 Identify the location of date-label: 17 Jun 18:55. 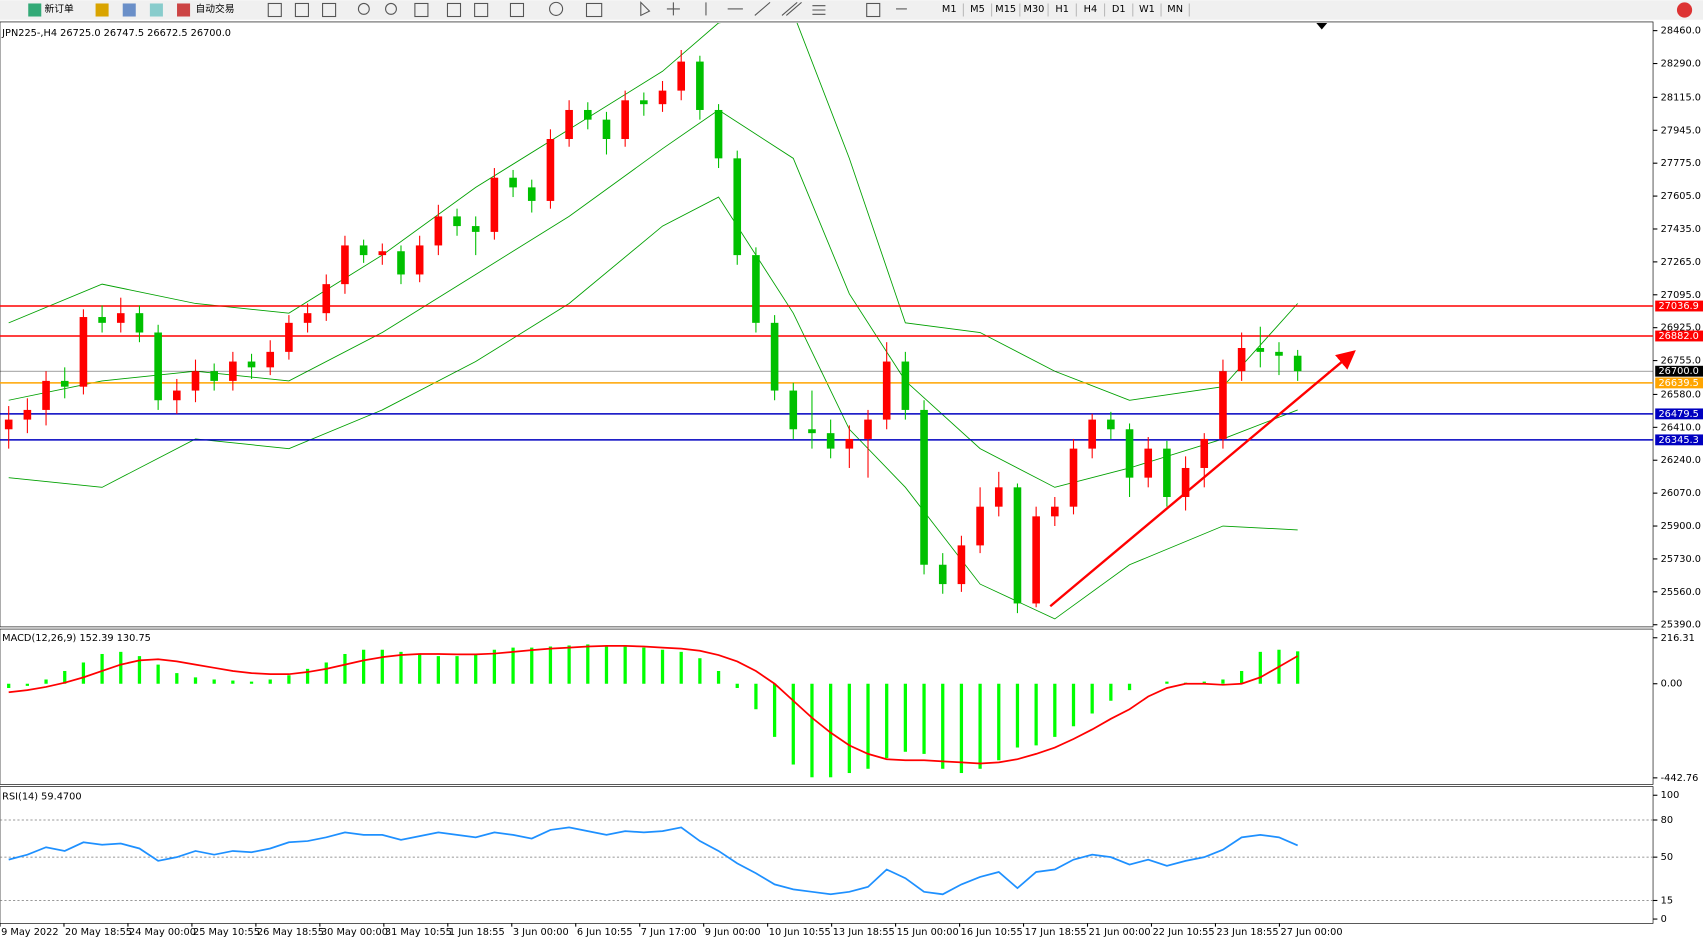
(1056, 932).